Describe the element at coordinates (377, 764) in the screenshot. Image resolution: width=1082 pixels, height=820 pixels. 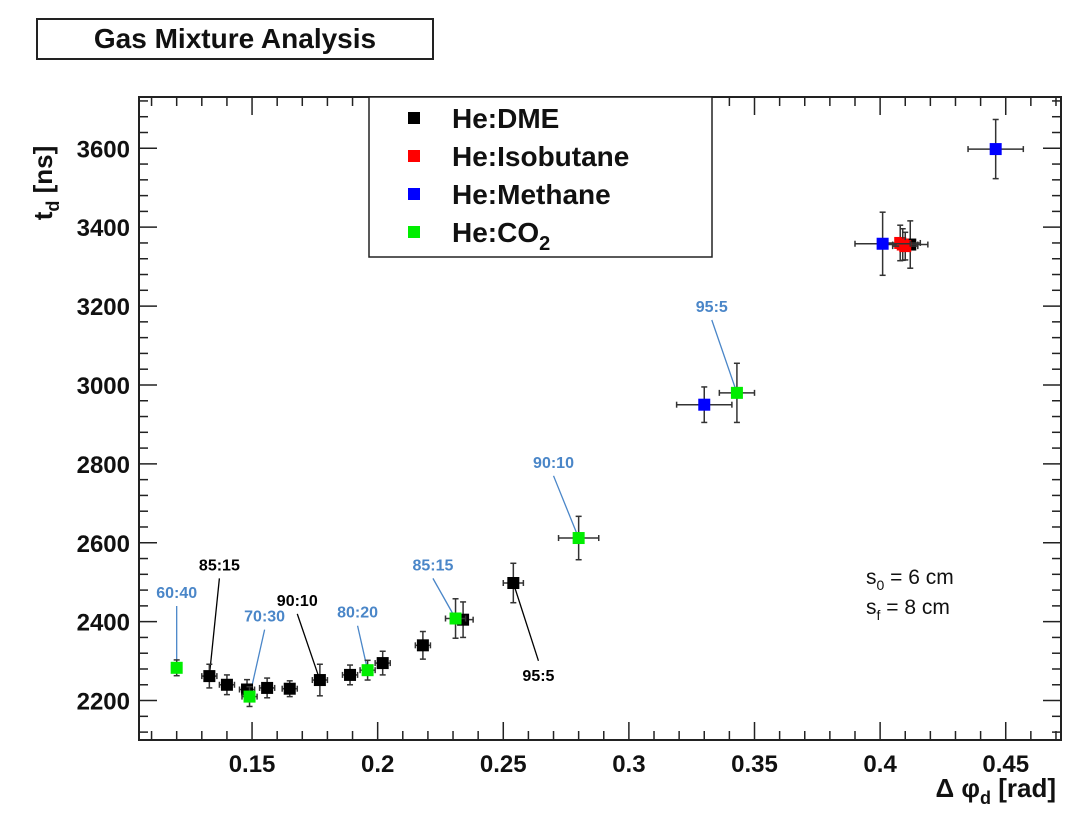
I see `x-tick-label: 0.2` at that location.